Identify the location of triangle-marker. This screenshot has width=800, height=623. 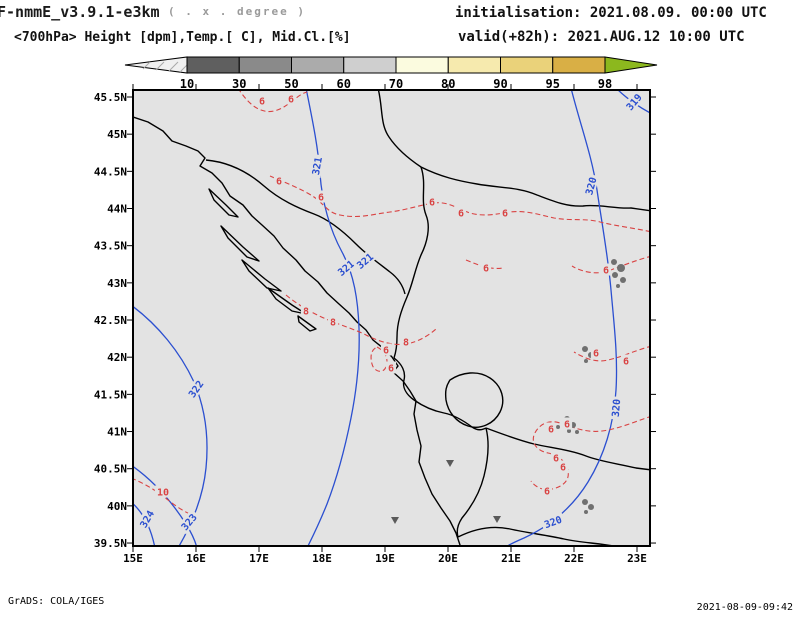
(395, 520).